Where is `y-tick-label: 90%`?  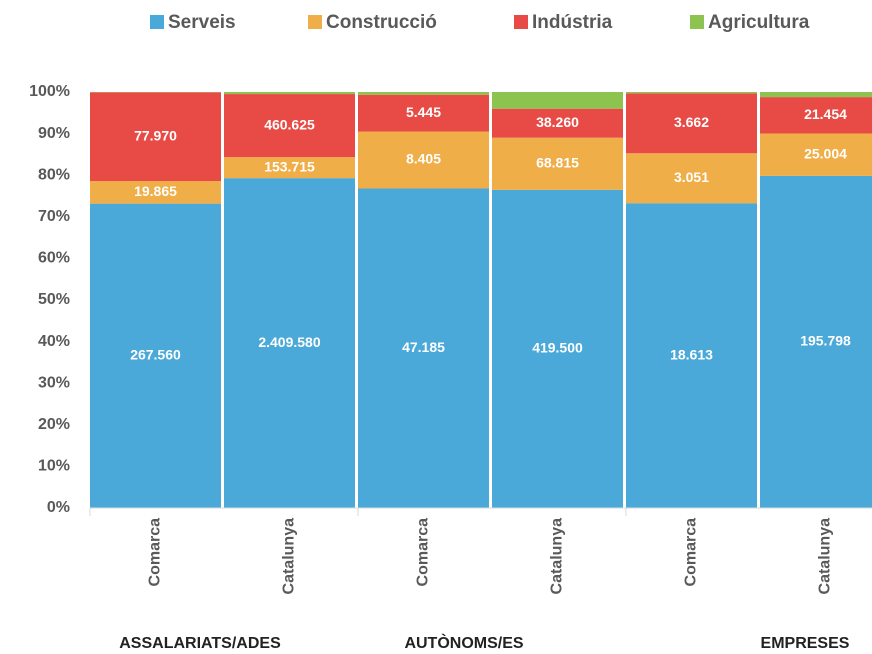 y-tick-label: 90% is located at coordinates (54, 133).